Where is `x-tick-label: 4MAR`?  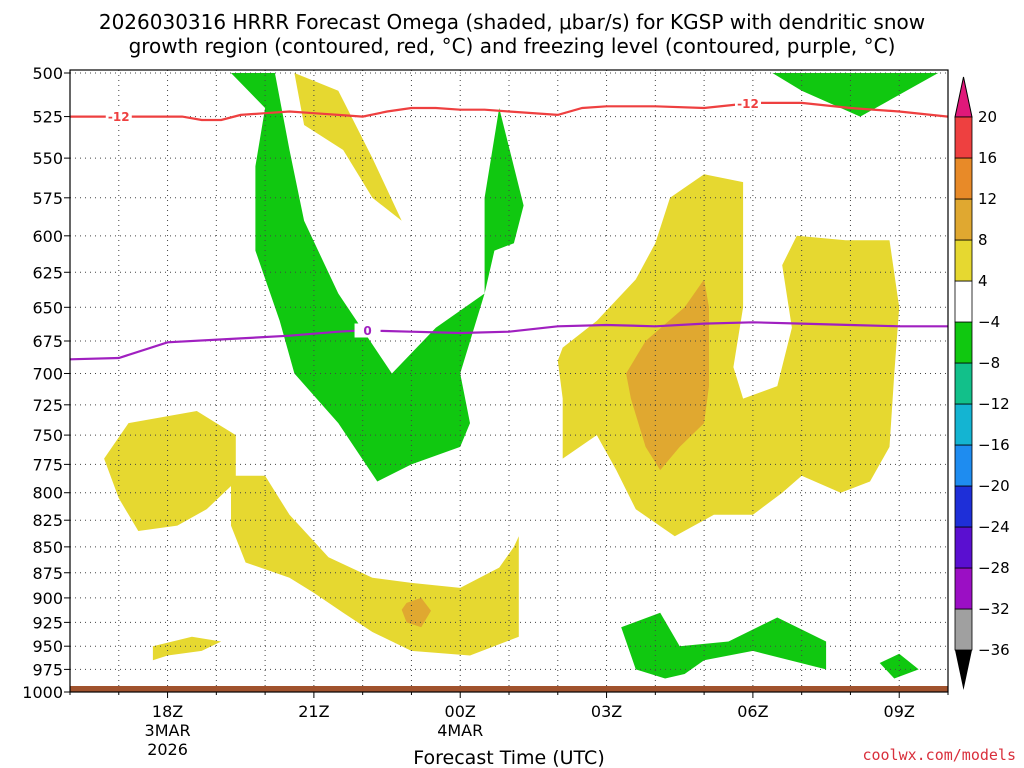 x-tick-label: 4MAR is located at coordinates (460, 730).